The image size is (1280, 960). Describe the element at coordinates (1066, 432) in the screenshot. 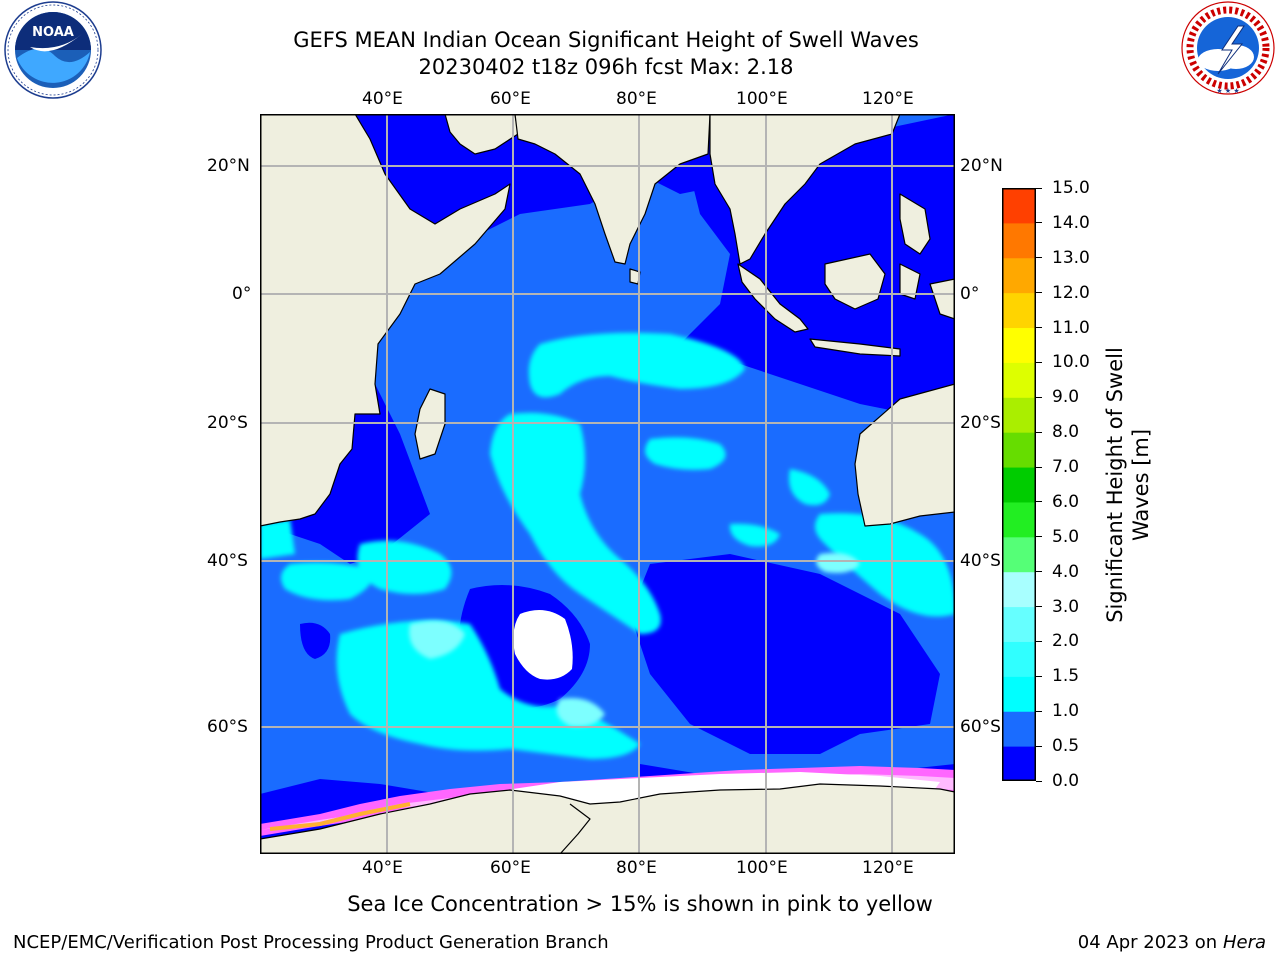

I see `colorbar-tick-label: 8.0` at that location.